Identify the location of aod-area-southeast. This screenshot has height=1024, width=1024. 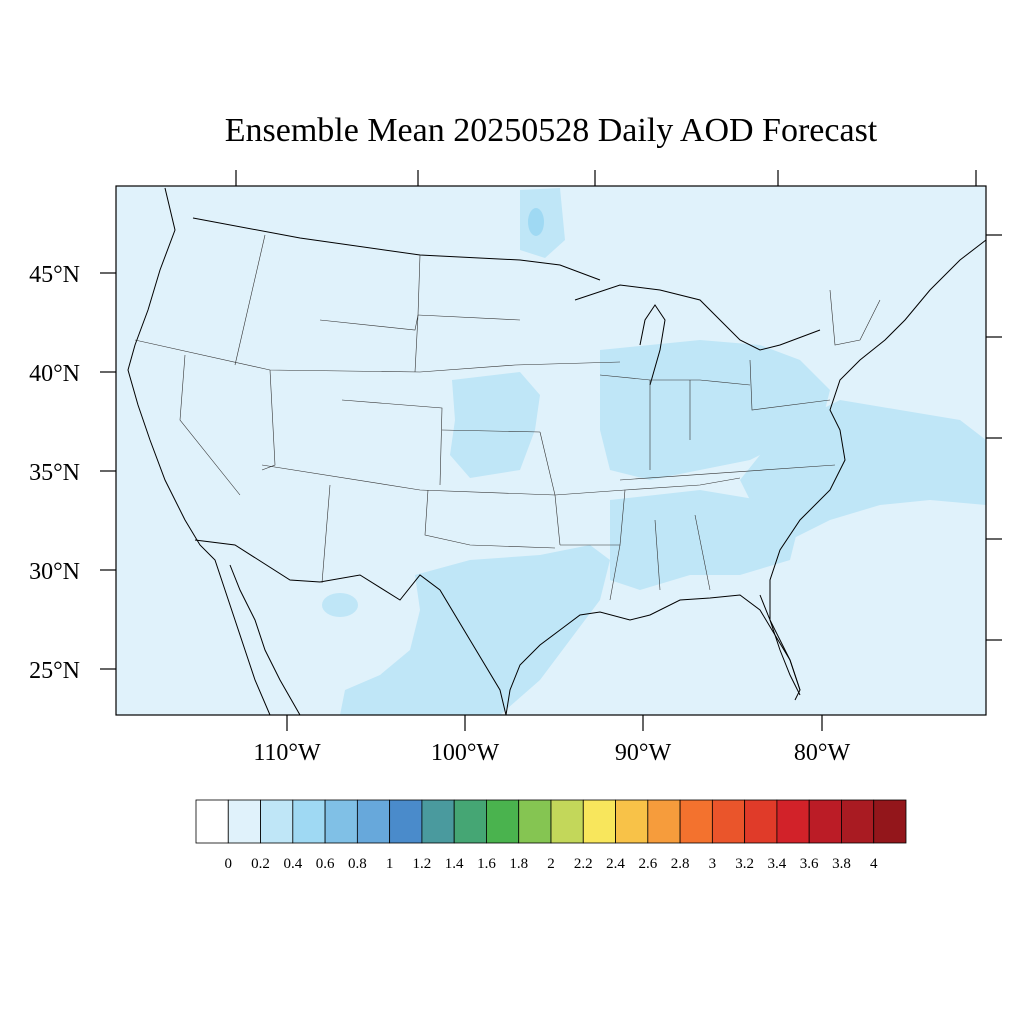
(705, 540).